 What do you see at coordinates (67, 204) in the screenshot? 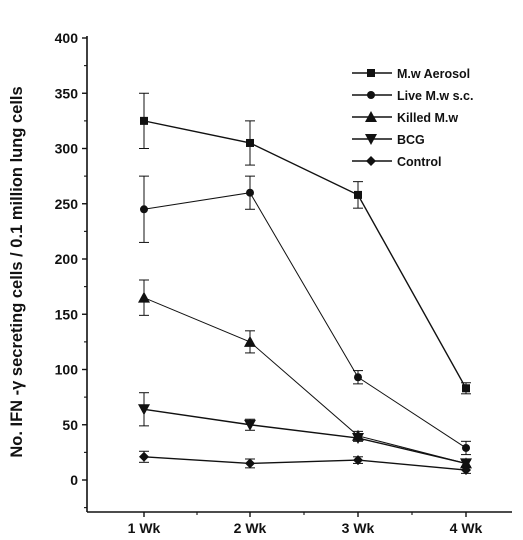
I see `y-tick-label: 250` at bounding box center [67, 204].